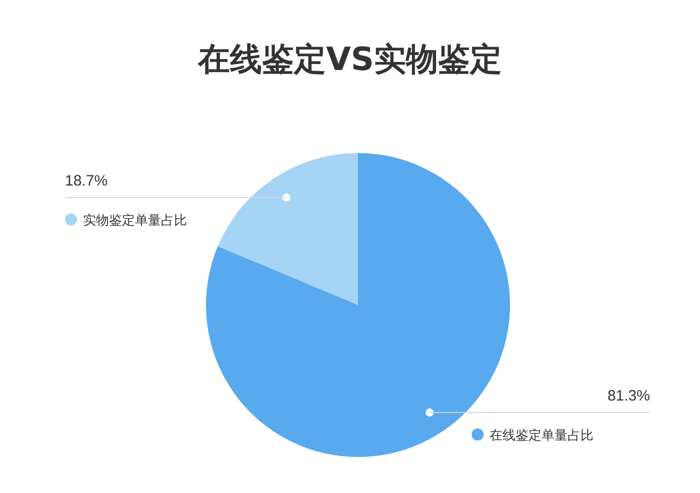  I want to click on data-label: 81.3%, so click(628, 396).